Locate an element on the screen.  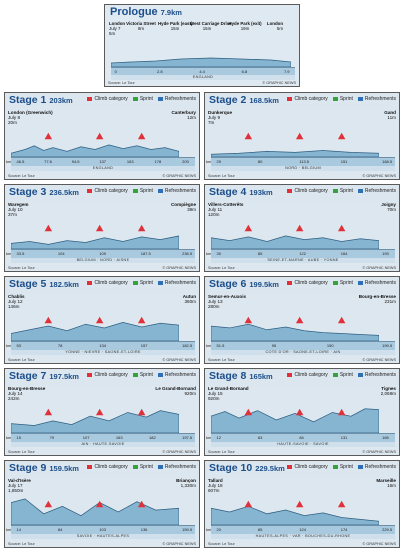
stage-start: Semur-en-Auxois July 13 280m is located at coordinates (227, 302).